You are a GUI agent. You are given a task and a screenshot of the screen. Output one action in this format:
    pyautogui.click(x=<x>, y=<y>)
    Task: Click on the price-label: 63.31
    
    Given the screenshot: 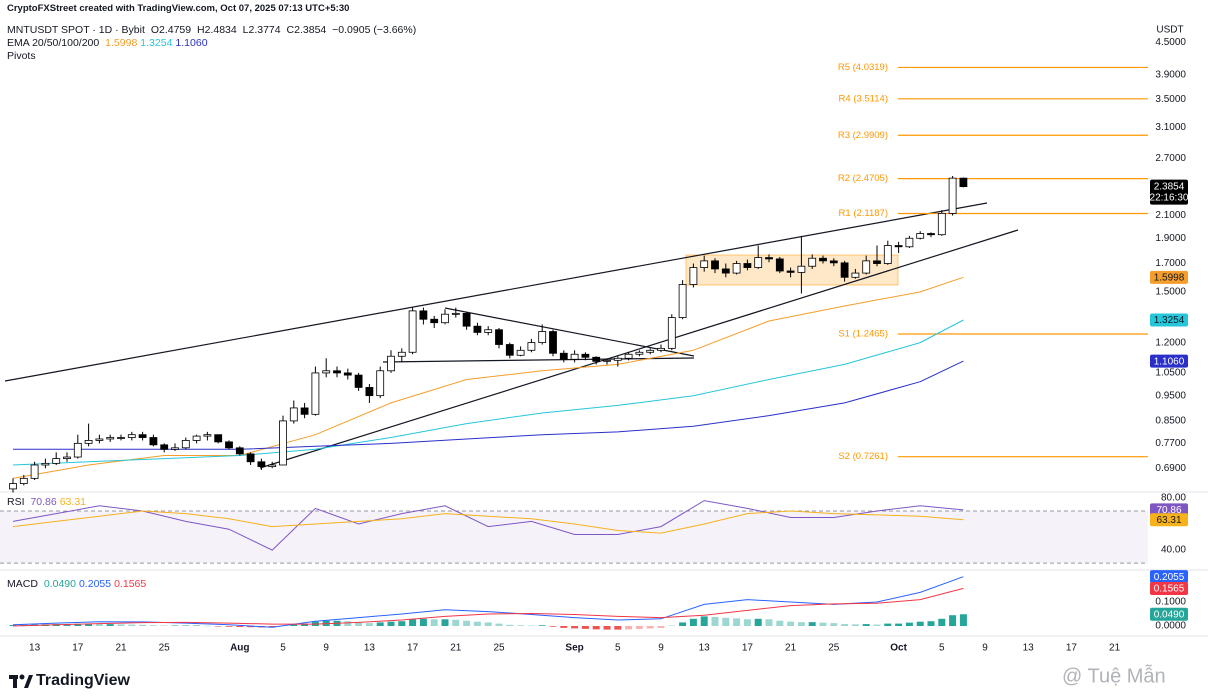 What is the action you would take?
    pyautogui.click(x=1168, y=520)
    